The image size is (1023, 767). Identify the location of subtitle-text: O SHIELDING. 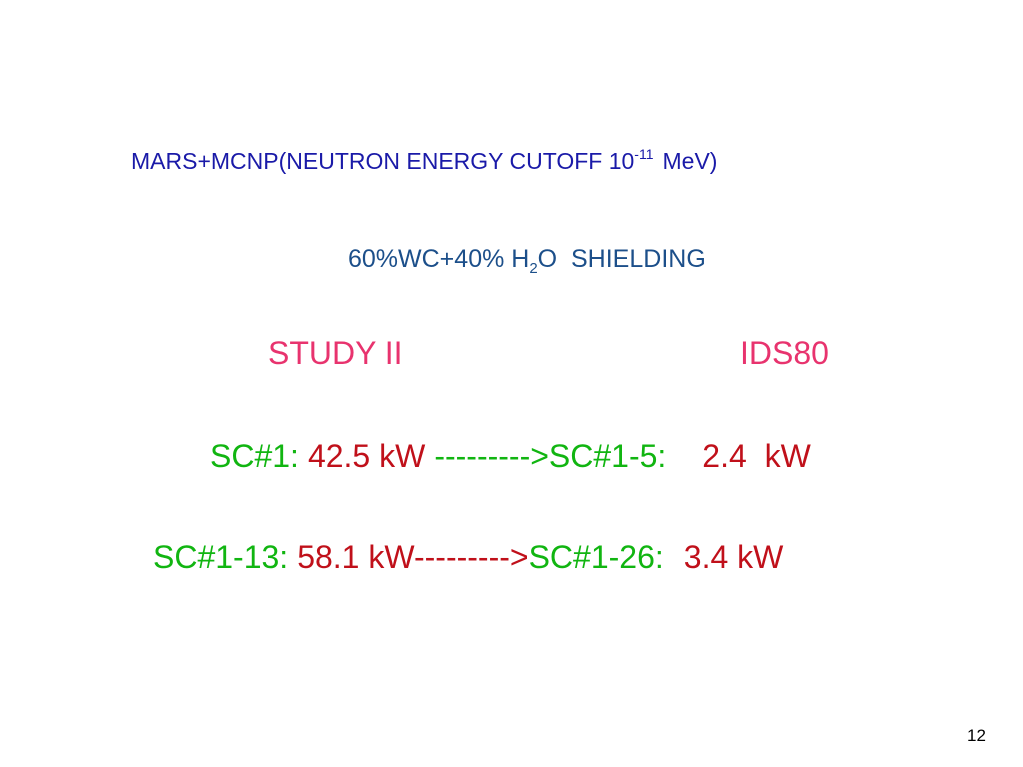
(621, 259).